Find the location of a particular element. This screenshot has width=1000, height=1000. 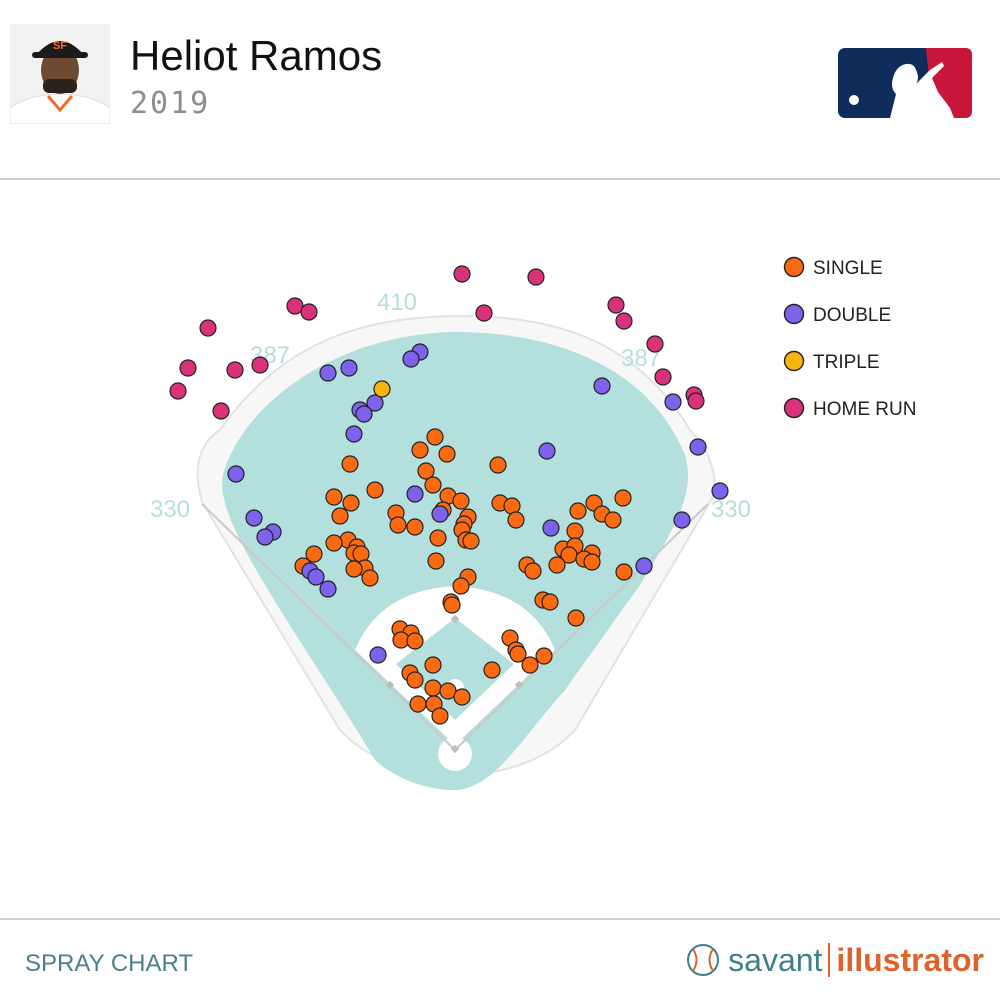

legend-label-home-run: HOME RUN is located at coordinates (864, 409).